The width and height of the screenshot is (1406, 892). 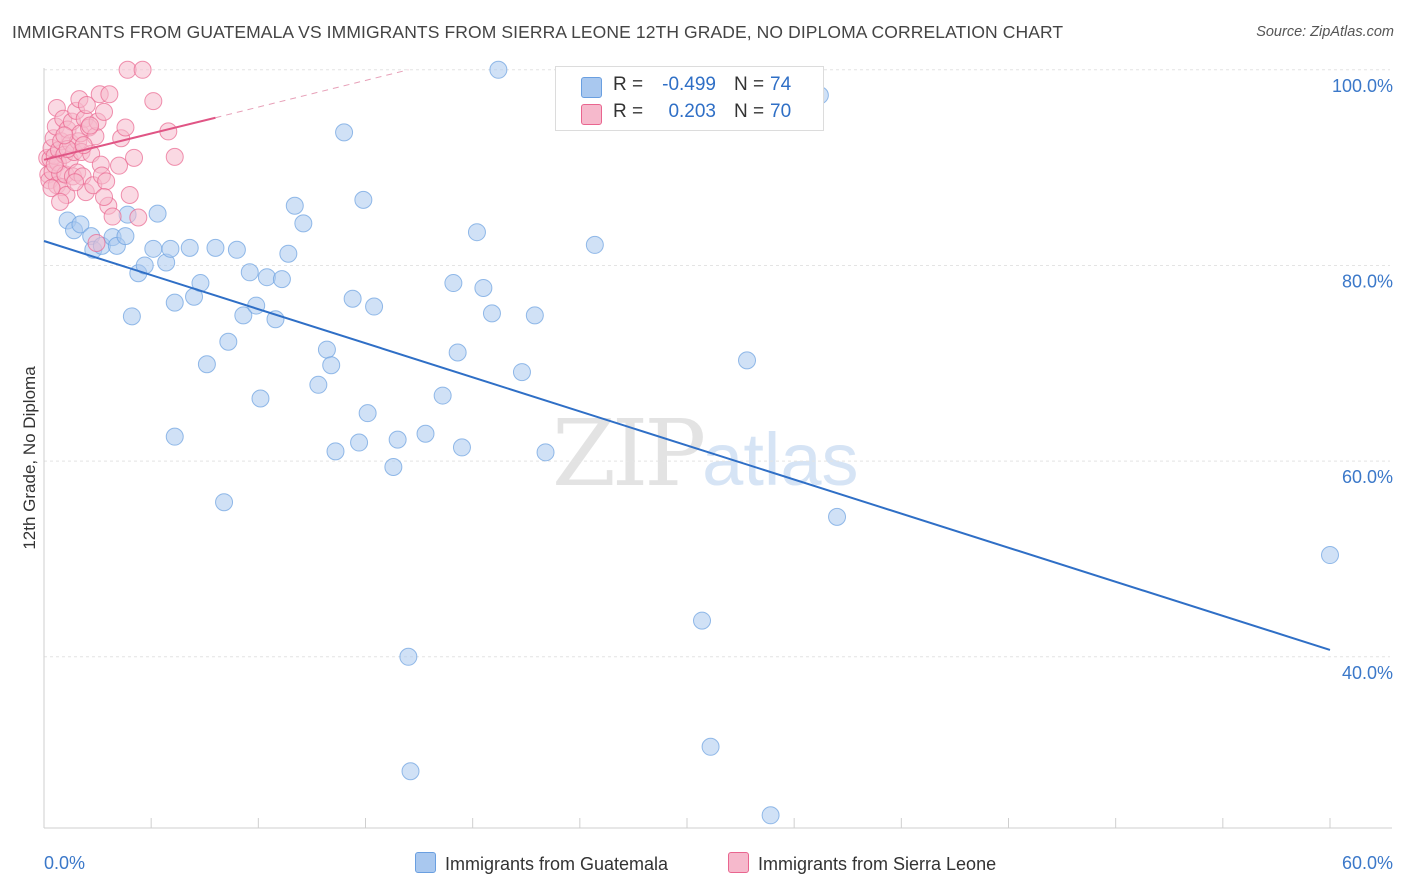 I want to click on y-tick-label: 60.0%, so click(x=1367, y=477).